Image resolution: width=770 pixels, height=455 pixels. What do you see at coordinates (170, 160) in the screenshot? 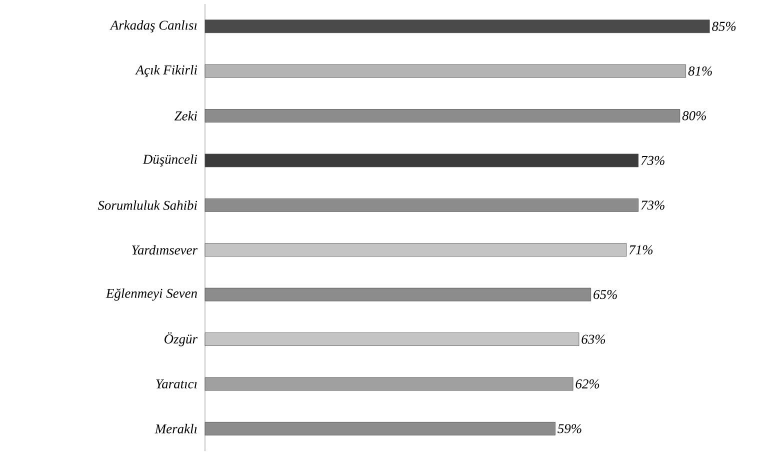
I see `y-tick-label: Düşünceli` at bounding box center [170, 160].